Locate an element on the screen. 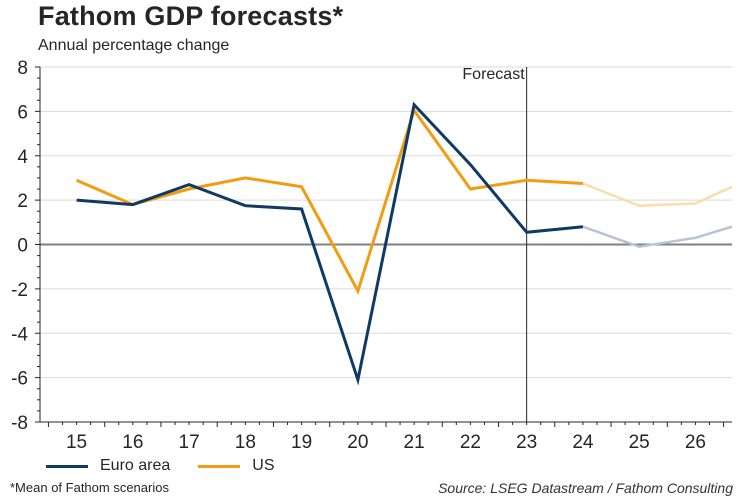  series-line-euro-area-forecast is located at coordinates (657, 236).